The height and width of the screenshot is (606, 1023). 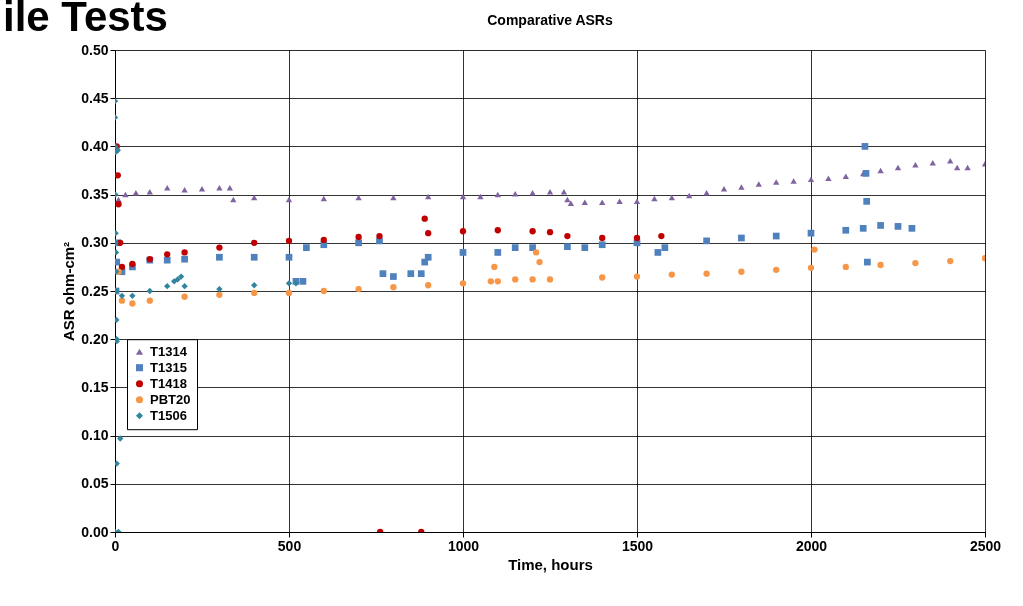 What do you see at coordinates (168, 415) in the screenshot?
I see `legend-label: T1506` at bounding box center [168, 415].